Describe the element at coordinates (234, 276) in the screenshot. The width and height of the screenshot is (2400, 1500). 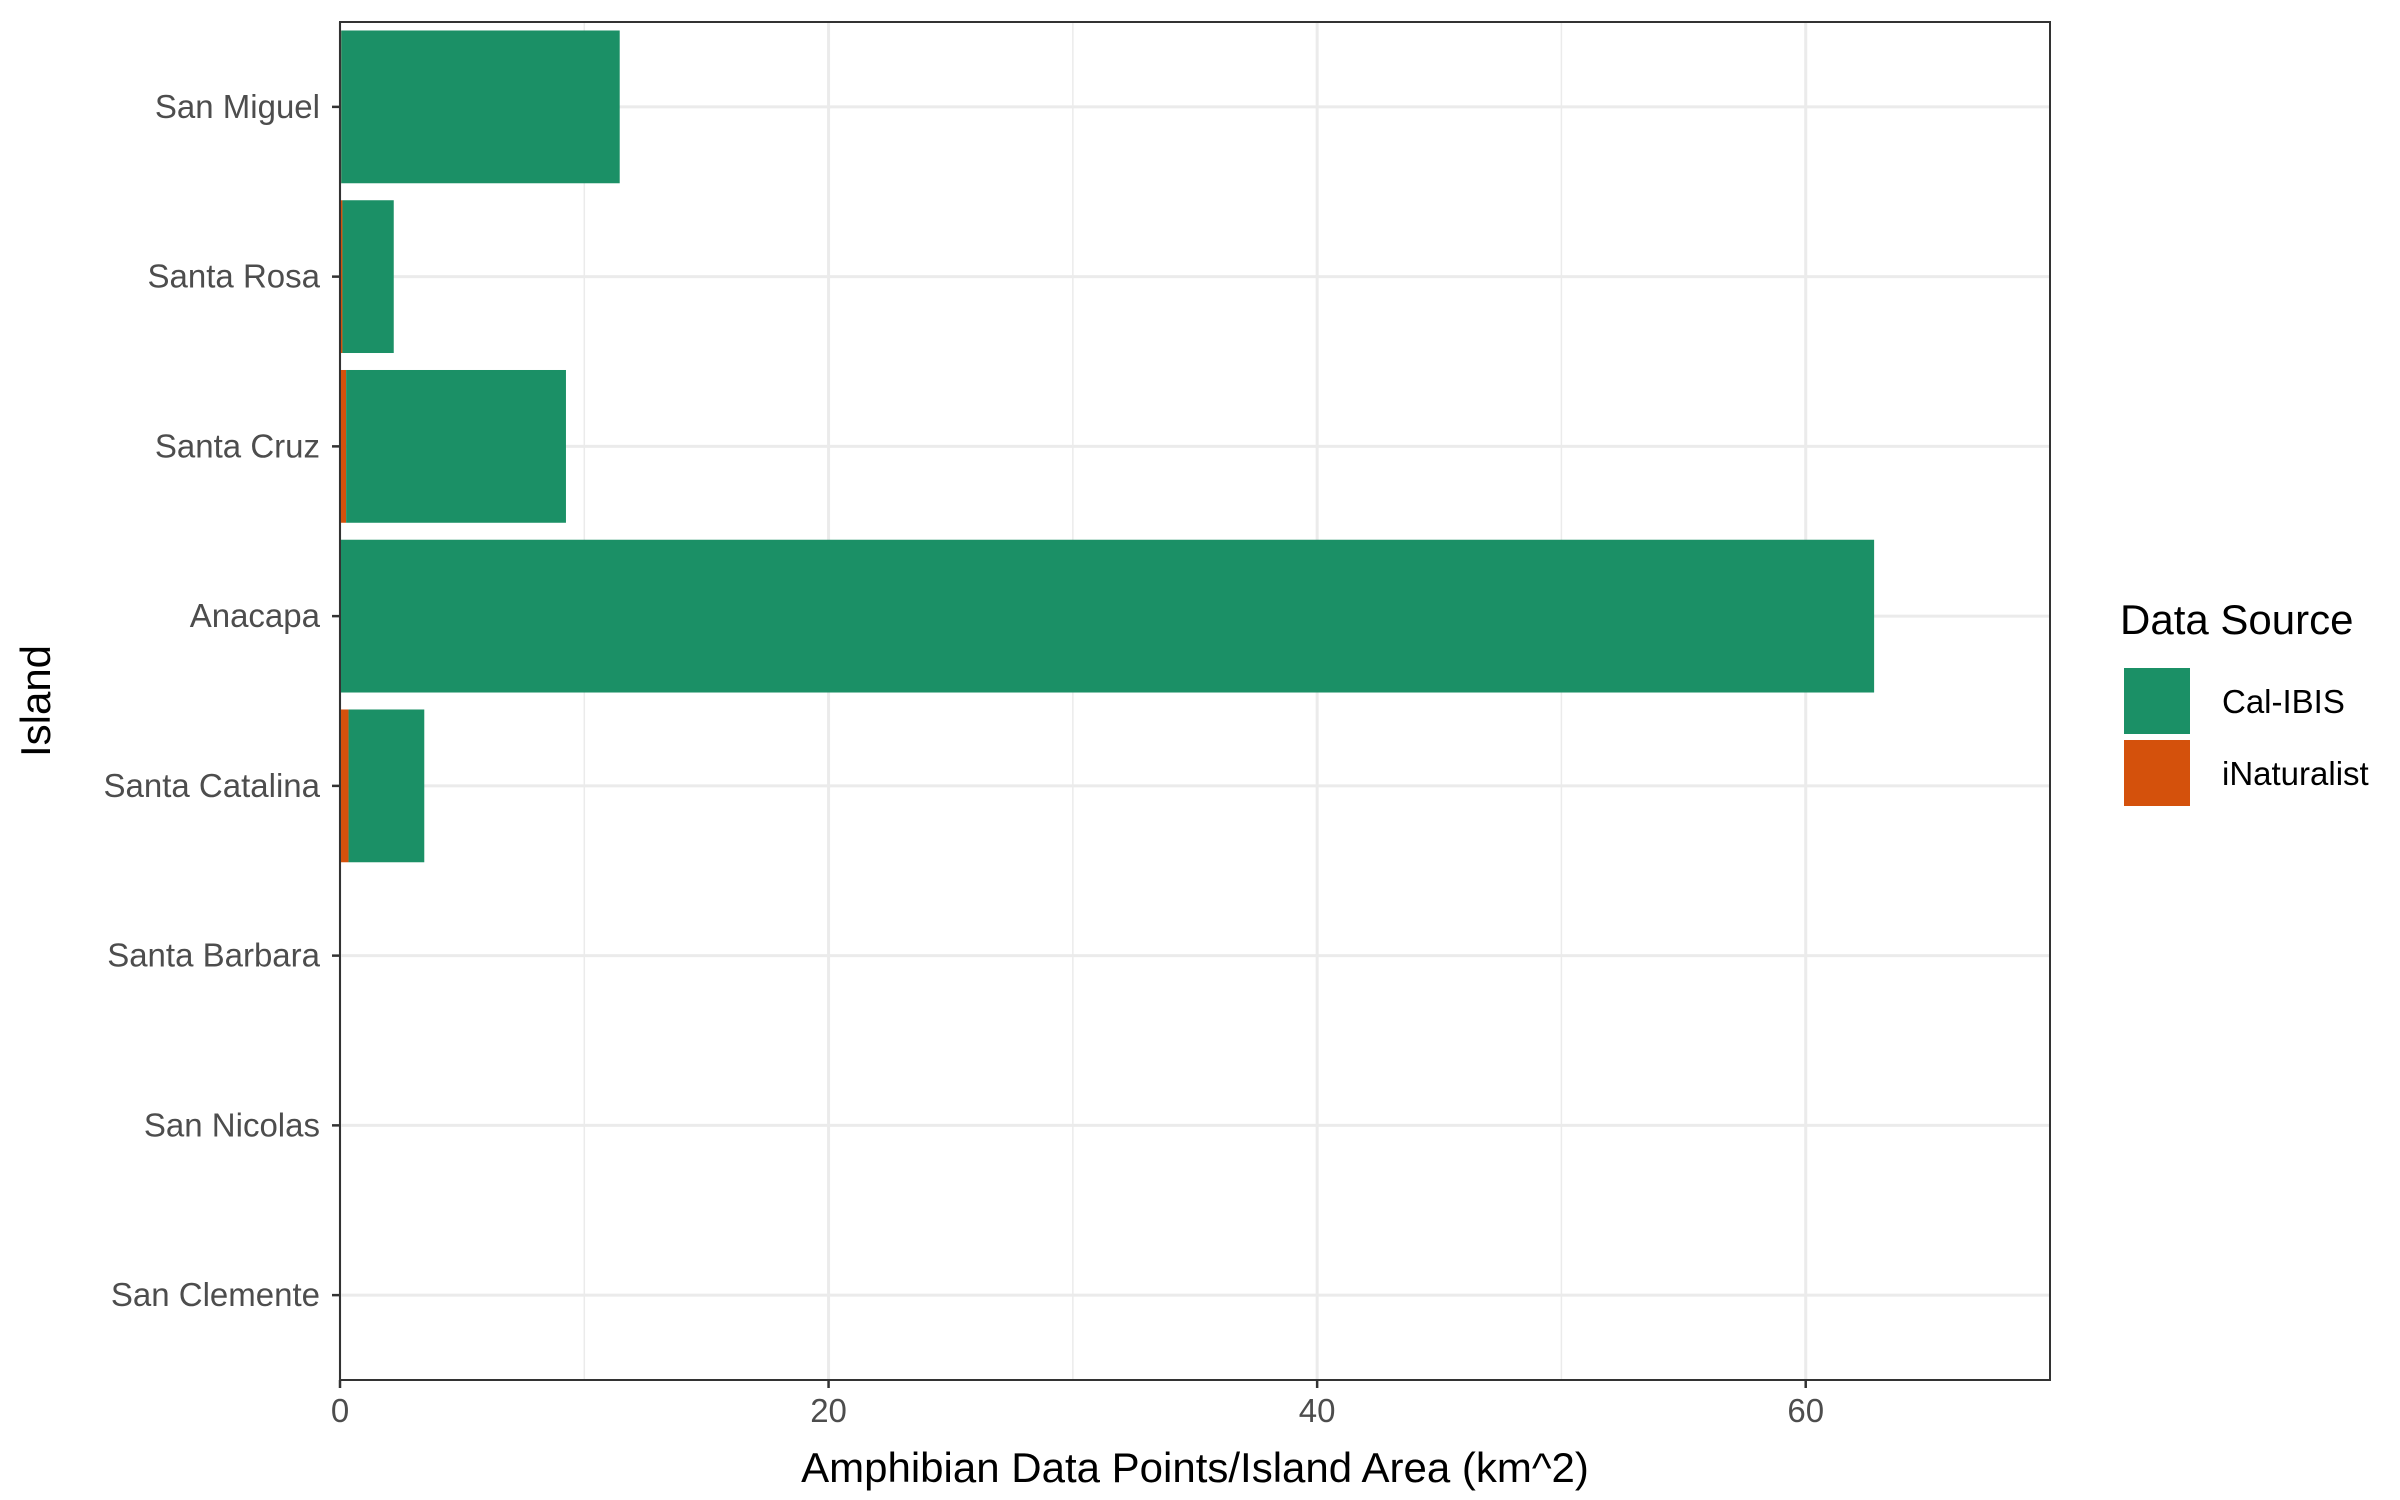
I see `y-tick-label: Santa Rosa` at that location.